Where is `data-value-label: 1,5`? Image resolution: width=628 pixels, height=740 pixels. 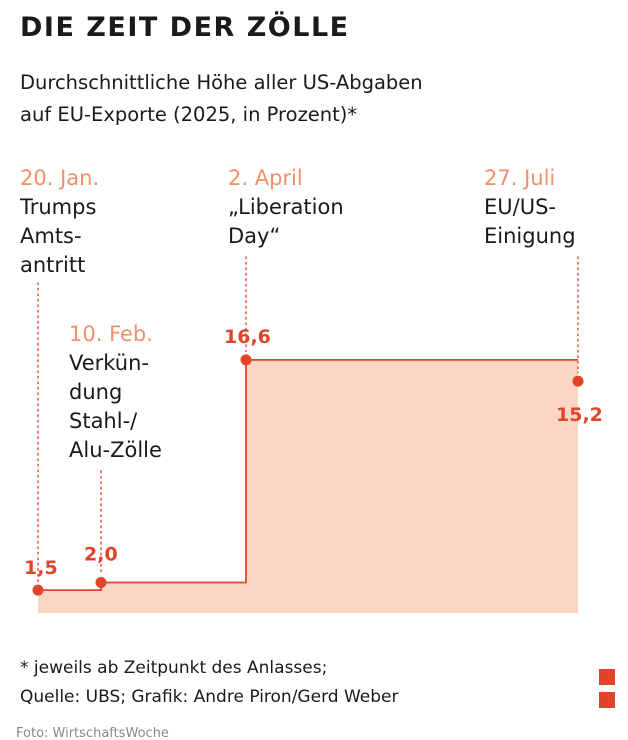
data-value-label: 1,5 is located at coordinates (41, 568).